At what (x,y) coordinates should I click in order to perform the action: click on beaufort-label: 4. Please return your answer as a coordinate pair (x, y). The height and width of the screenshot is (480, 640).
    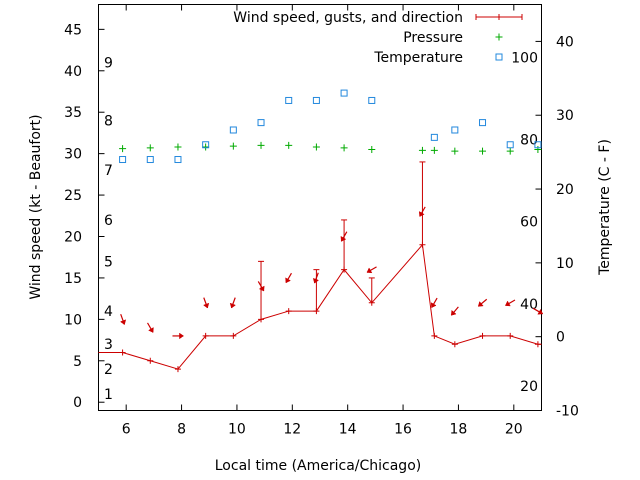
    Looking at the image, I should click on (108, 312).